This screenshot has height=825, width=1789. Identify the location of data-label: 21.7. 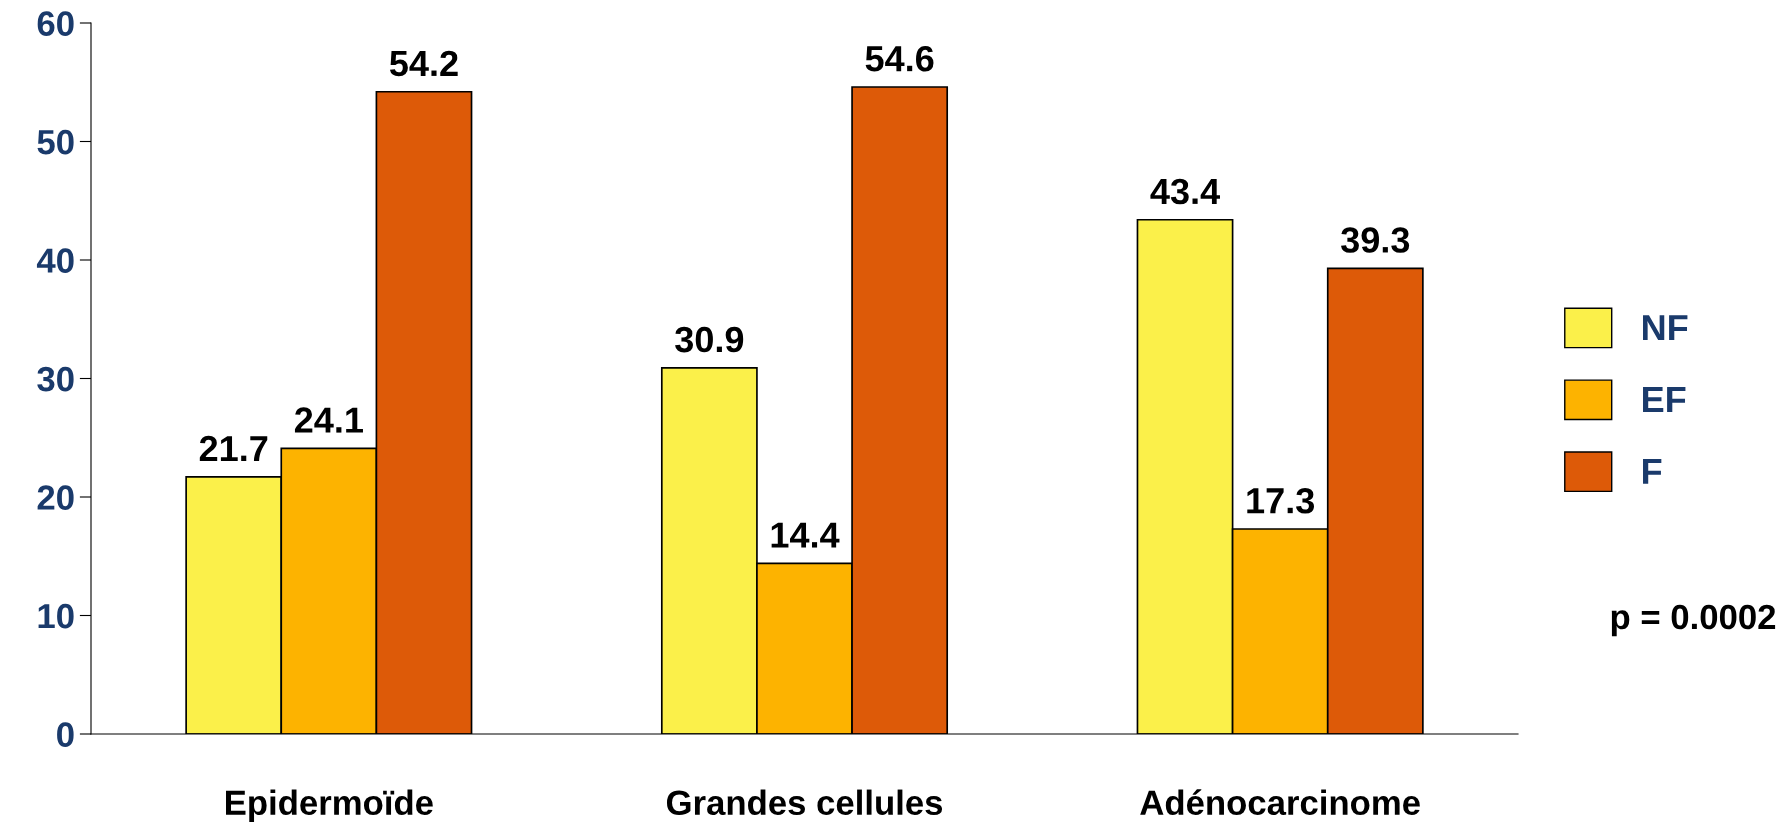
(233, 448).